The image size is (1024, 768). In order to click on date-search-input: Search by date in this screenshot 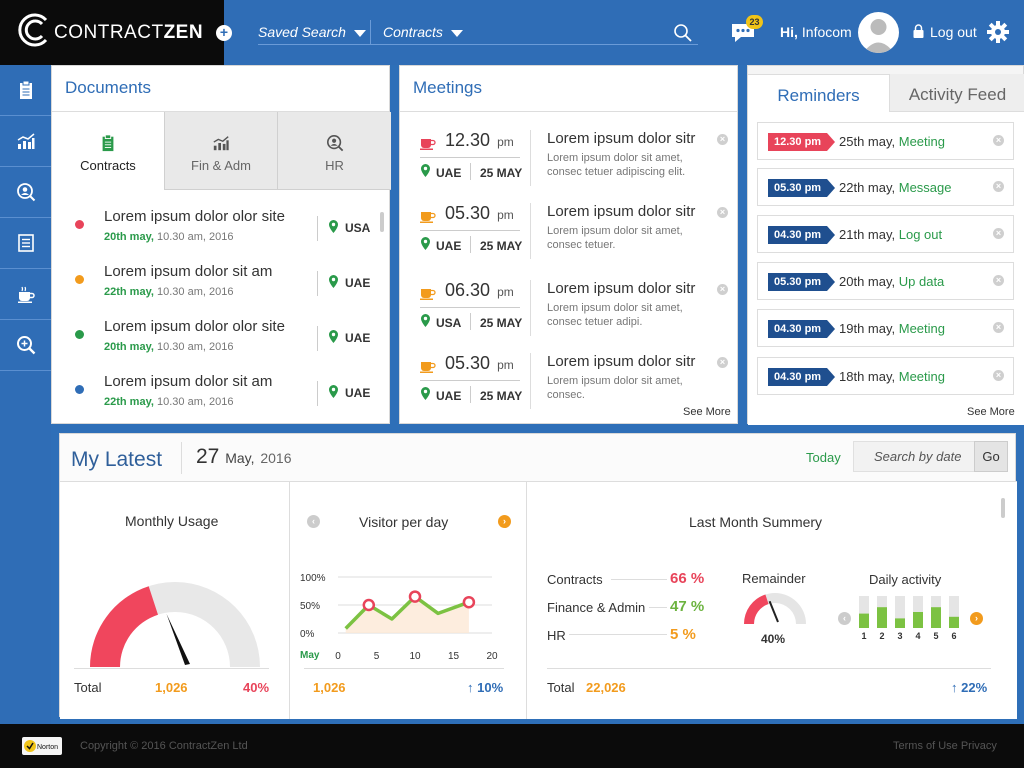, I will do `click(914, 456)`.